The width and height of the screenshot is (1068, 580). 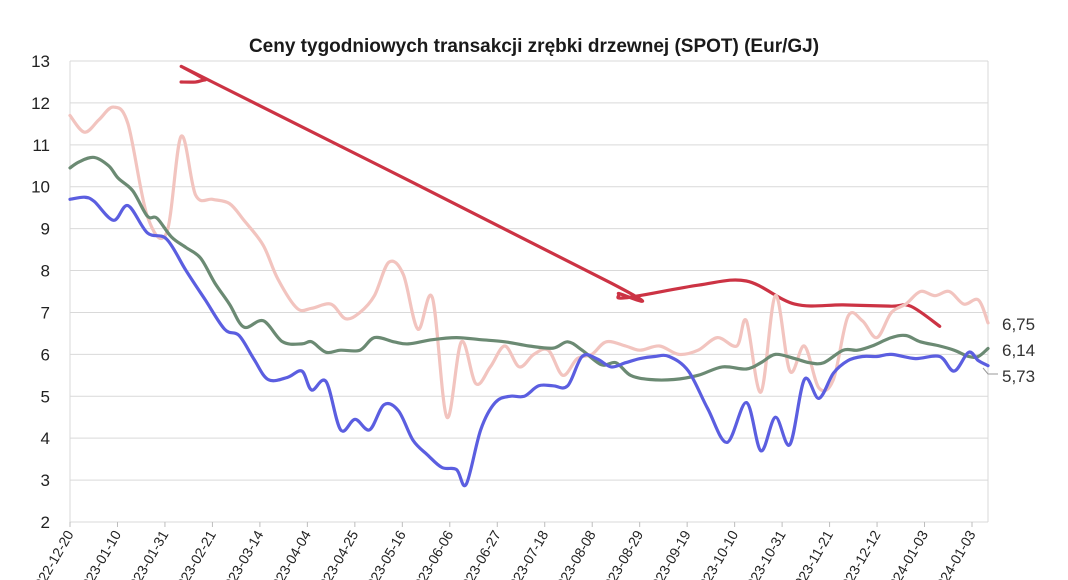 What do you see at coordinates (1018, 324) in the screenshot?
I see `end-value-label: 6,75` at bounding box center [1018, 324].